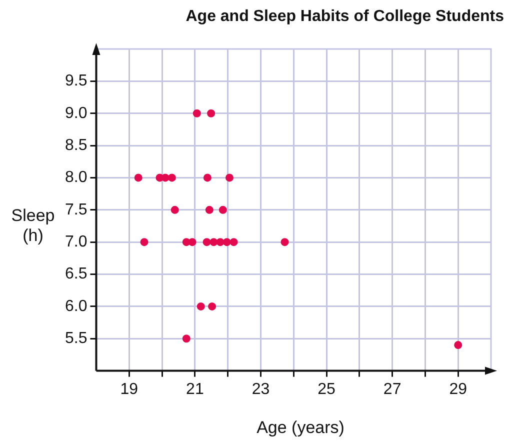 The image size is (512, 446). I want to click on y-tick-label: 7.5, so click(76, 209).